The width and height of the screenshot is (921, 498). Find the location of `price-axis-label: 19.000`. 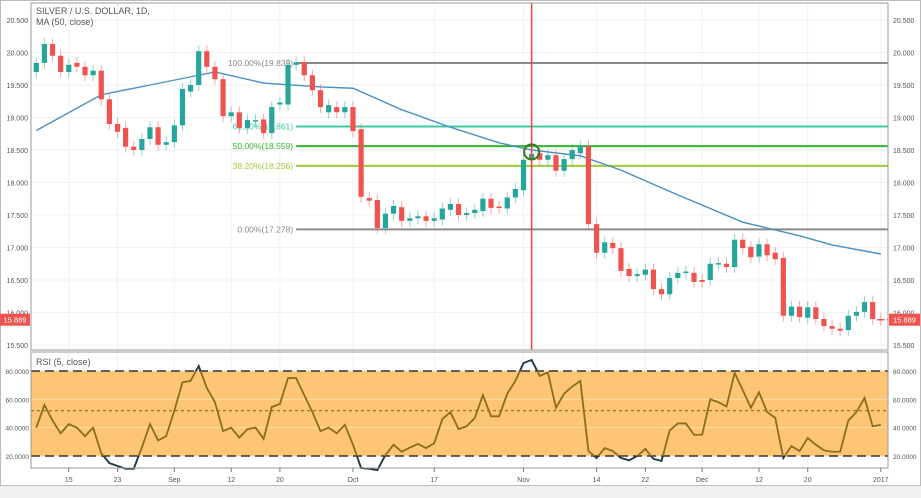

price-axis-label: 19.000 is located at coordinates (18, 119).